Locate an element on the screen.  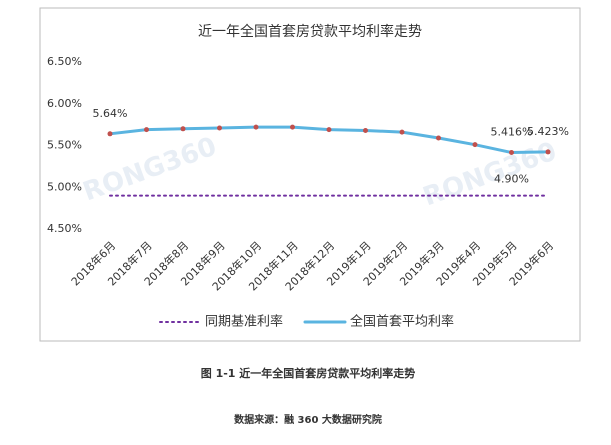
y-tick-label: 5.50% is located at coordinates (64, 145).